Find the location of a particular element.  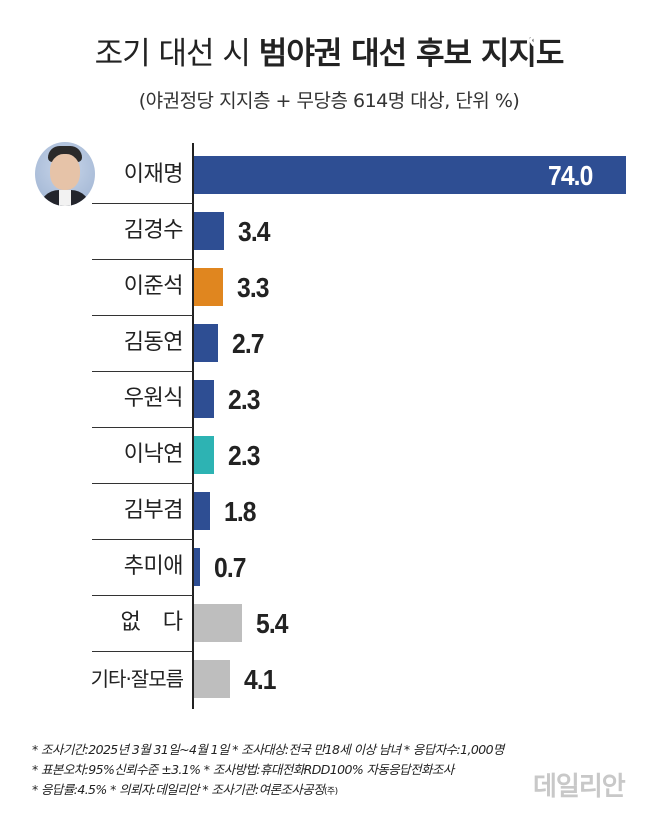

bar-value: 4.1 is located at coordinates (260, 679).